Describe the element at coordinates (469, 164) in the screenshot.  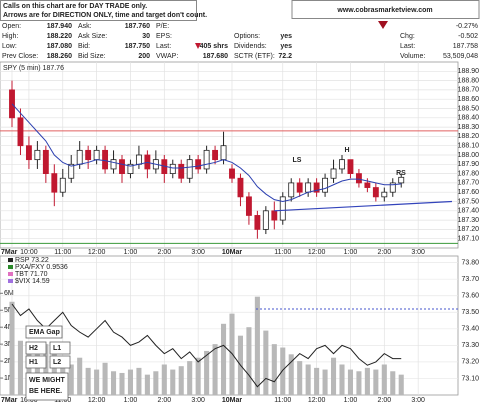
I see `y-tick-label: 187.90` at that location.